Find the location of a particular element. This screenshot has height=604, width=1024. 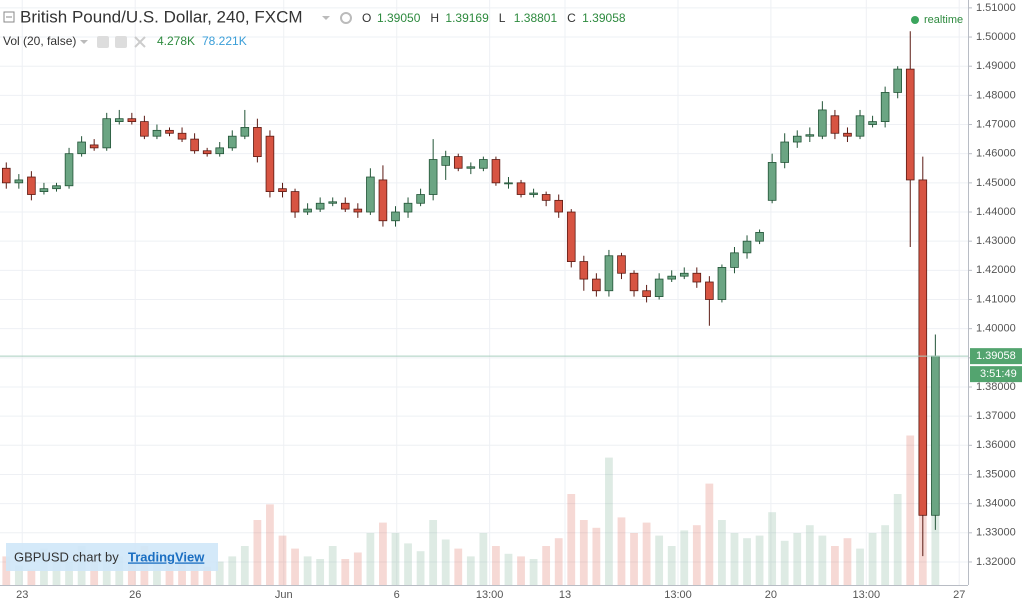

y-tick-label: 1.36000 is located at coordinates (996, 445).